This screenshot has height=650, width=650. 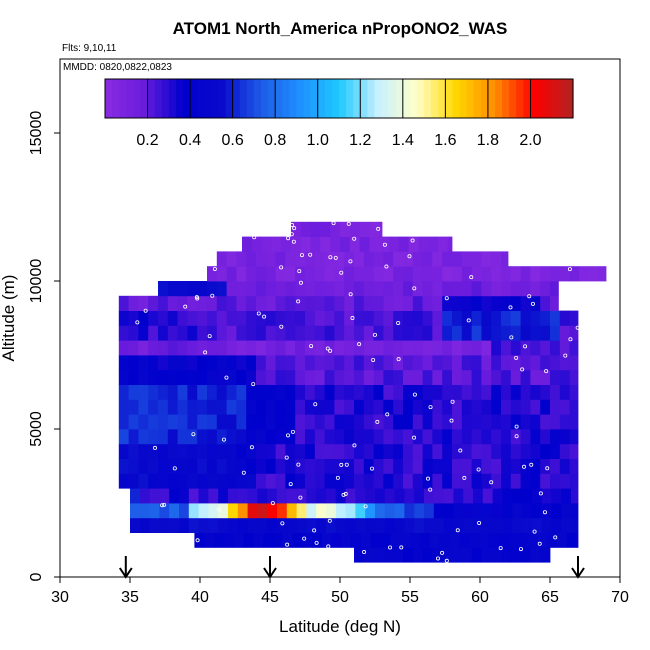 What do you see at coordinates (550, 597) in the screenshot?
I see `x-tick-label: 65` at bounding box center [550, 597].